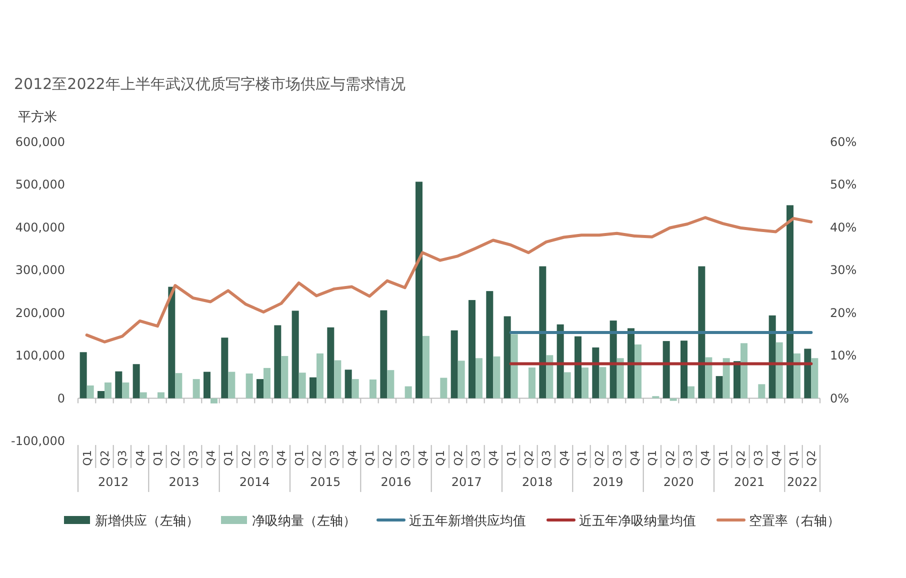 The height and width of the screenshot is (578, 906). What do you see at coordinates (184, 482) in the screenshot?
I see `text: 2013` at bounding box center [184, 482].